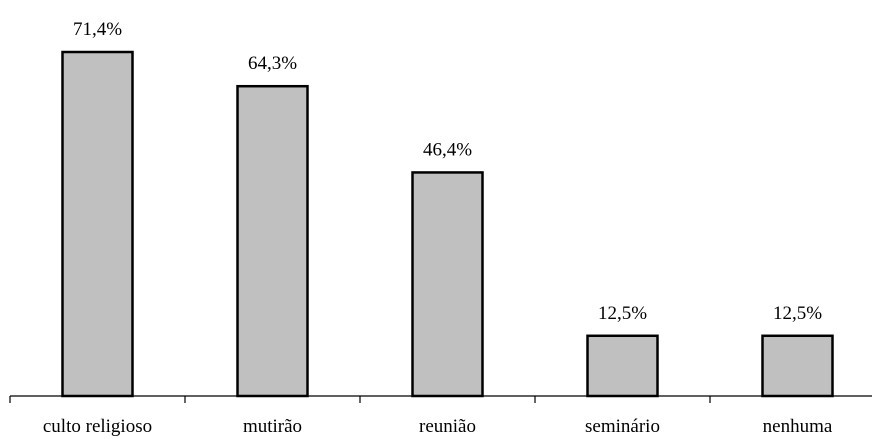  I want to click on x-axis-ticks, so click(360, 399).